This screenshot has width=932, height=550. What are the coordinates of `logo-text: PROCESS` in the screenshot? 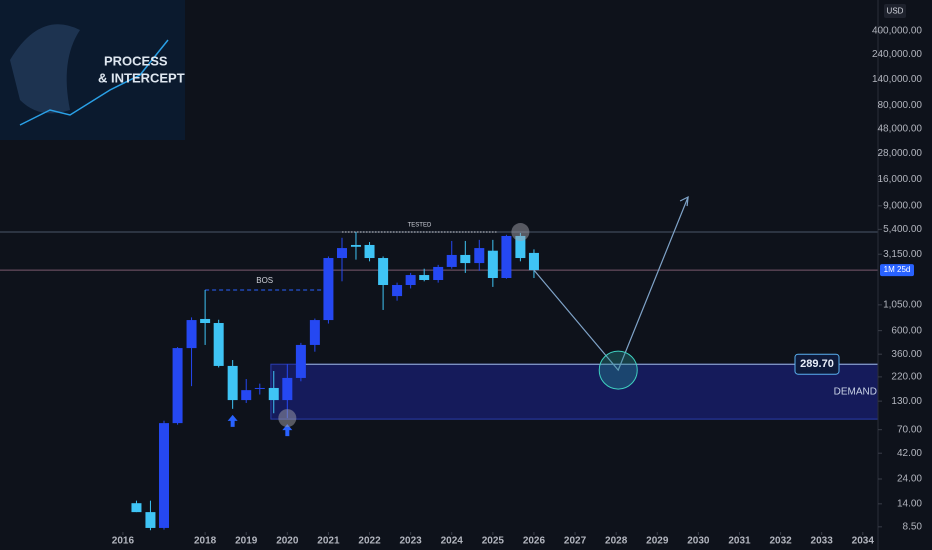 It's located at (136, 60).